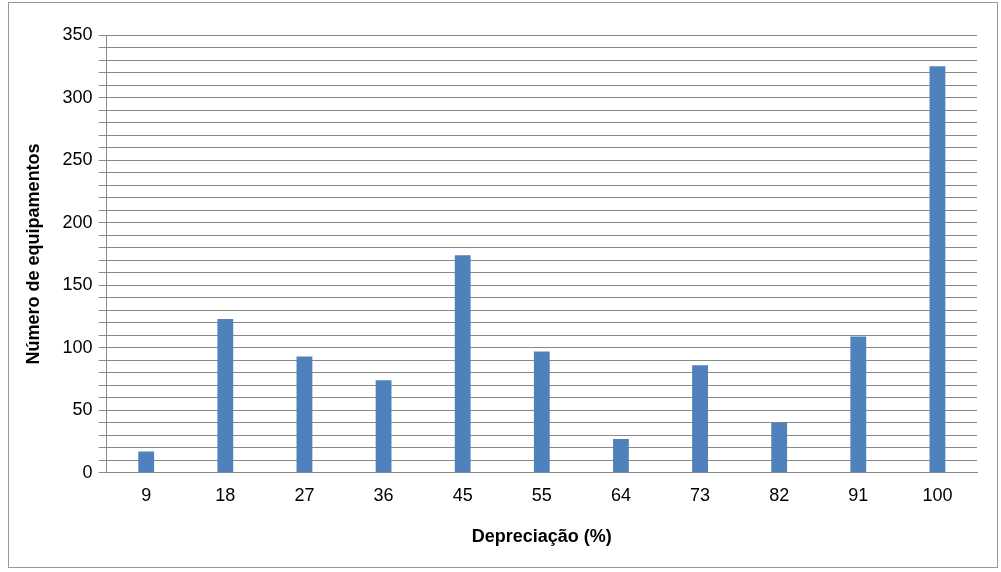 The image size is (1001, 572). What do you see at coordinates (304, 494) in the screenshot?
I see `x-tick-label: 27` at bounding box center [304, 494].